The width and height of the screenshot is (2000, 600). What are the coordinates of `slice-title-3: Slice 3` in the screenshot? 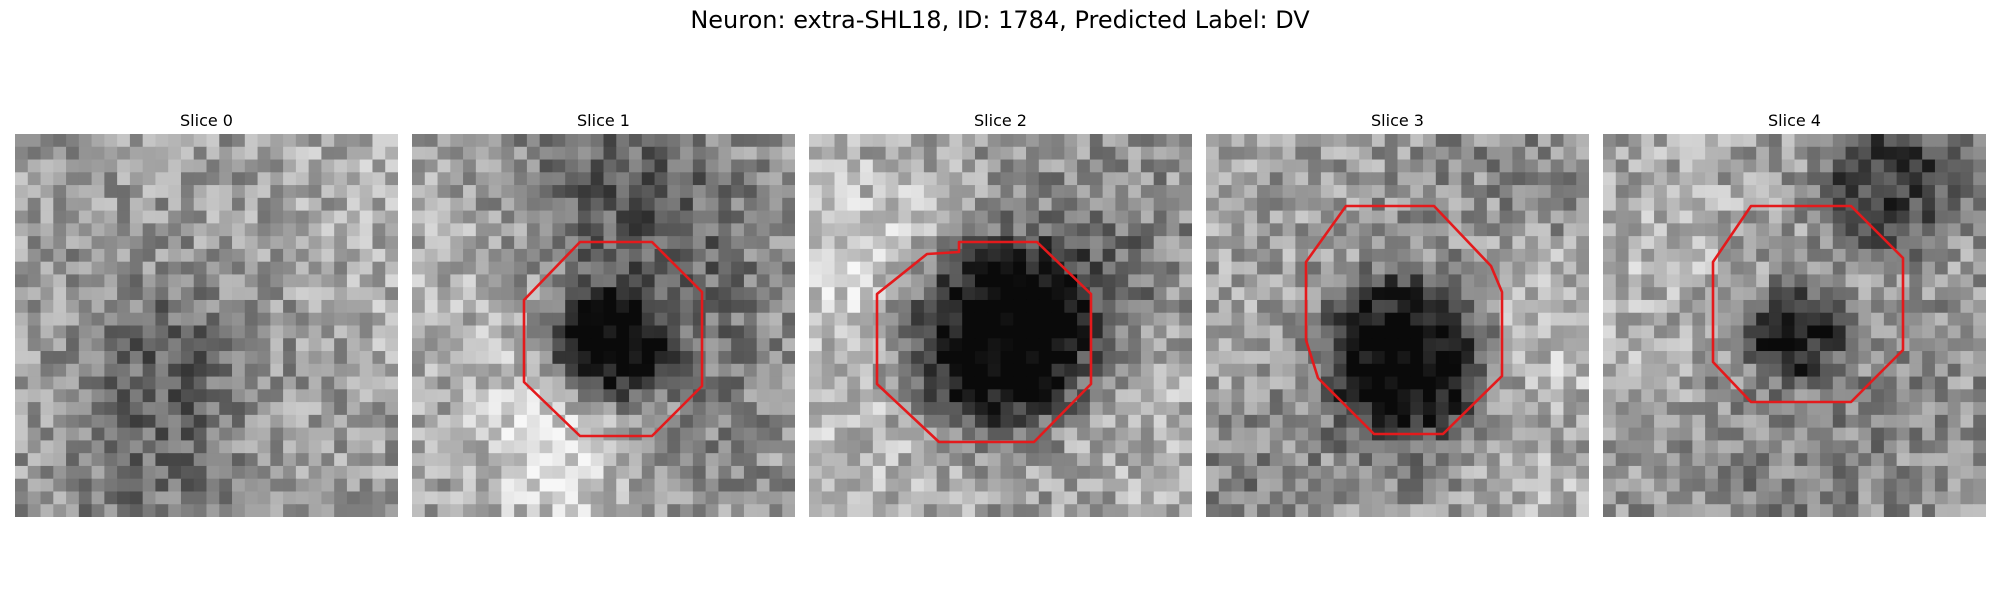 It's located at (1397, 120).